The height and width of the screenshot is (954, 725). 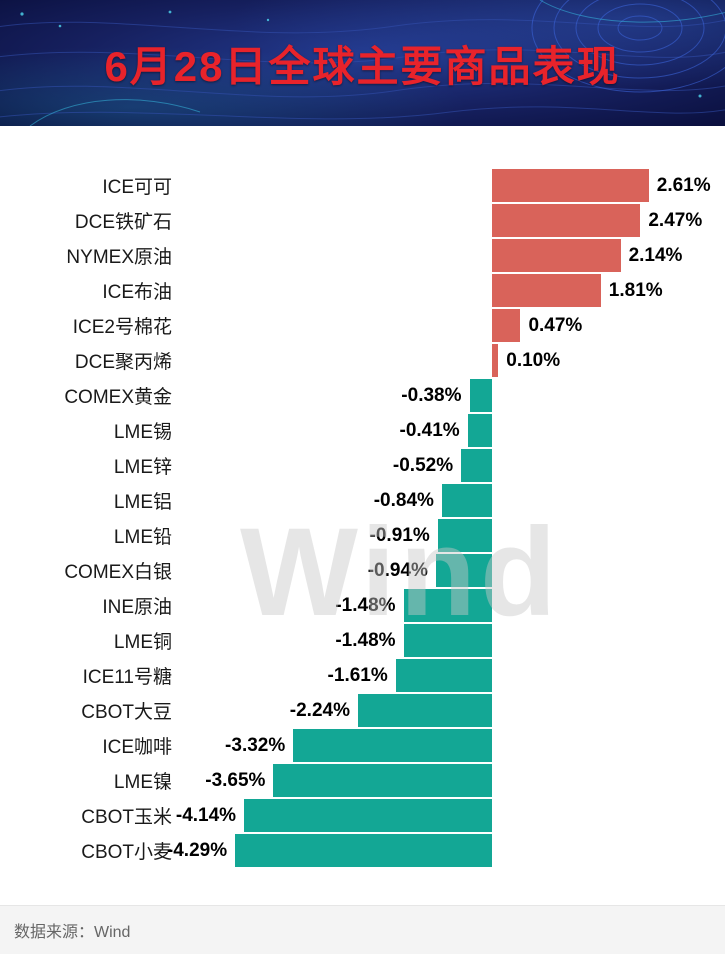 I want to click on chart-row: INE原油 -1.48%, so click(x=362, y=605).